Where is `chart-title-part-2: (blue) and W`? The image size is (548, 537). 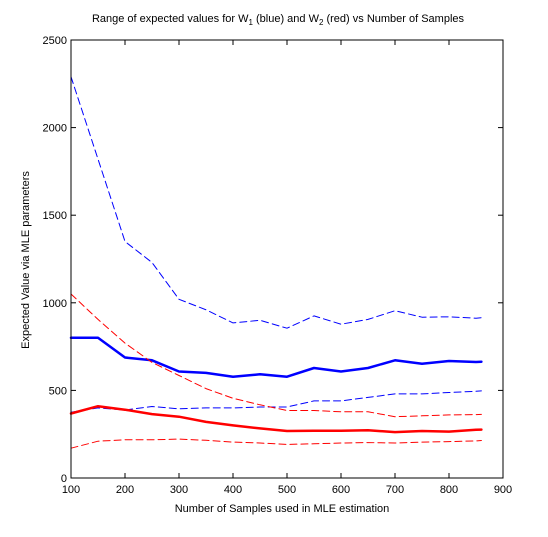 chart-title-part-2: (blue) and W is located at coordinates (286, 19).